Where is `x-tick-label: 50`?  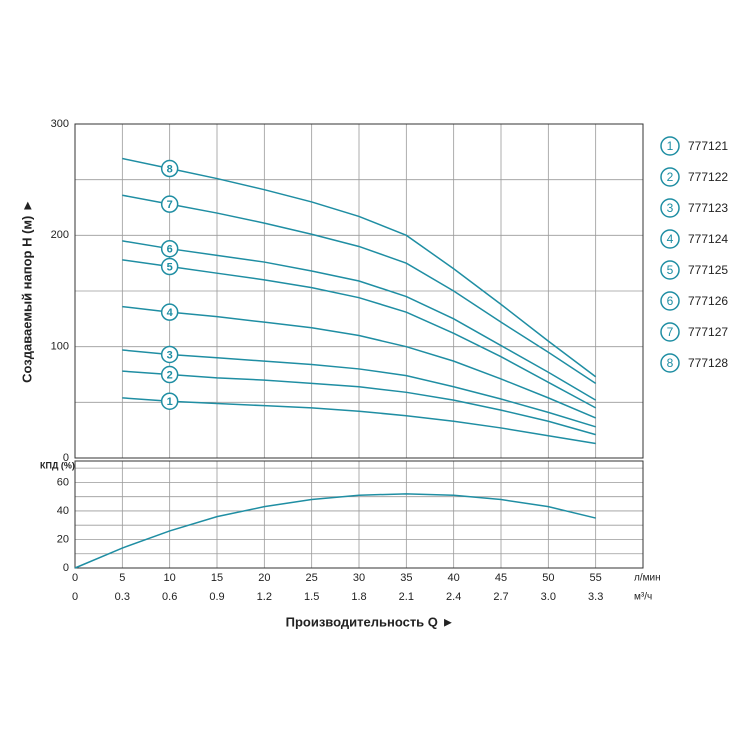
x-tick-label: 50 is located at coordinates (548, 578).